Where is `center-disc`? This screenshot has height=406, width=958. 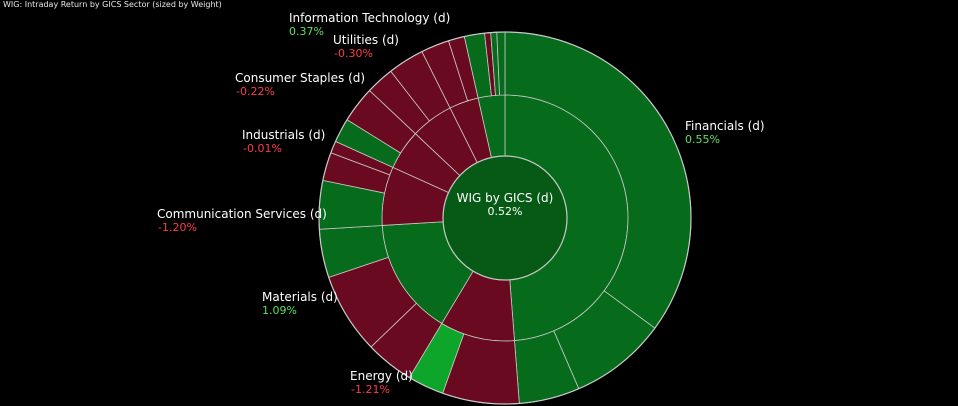 center-disc is located at coordinates (505, 218).